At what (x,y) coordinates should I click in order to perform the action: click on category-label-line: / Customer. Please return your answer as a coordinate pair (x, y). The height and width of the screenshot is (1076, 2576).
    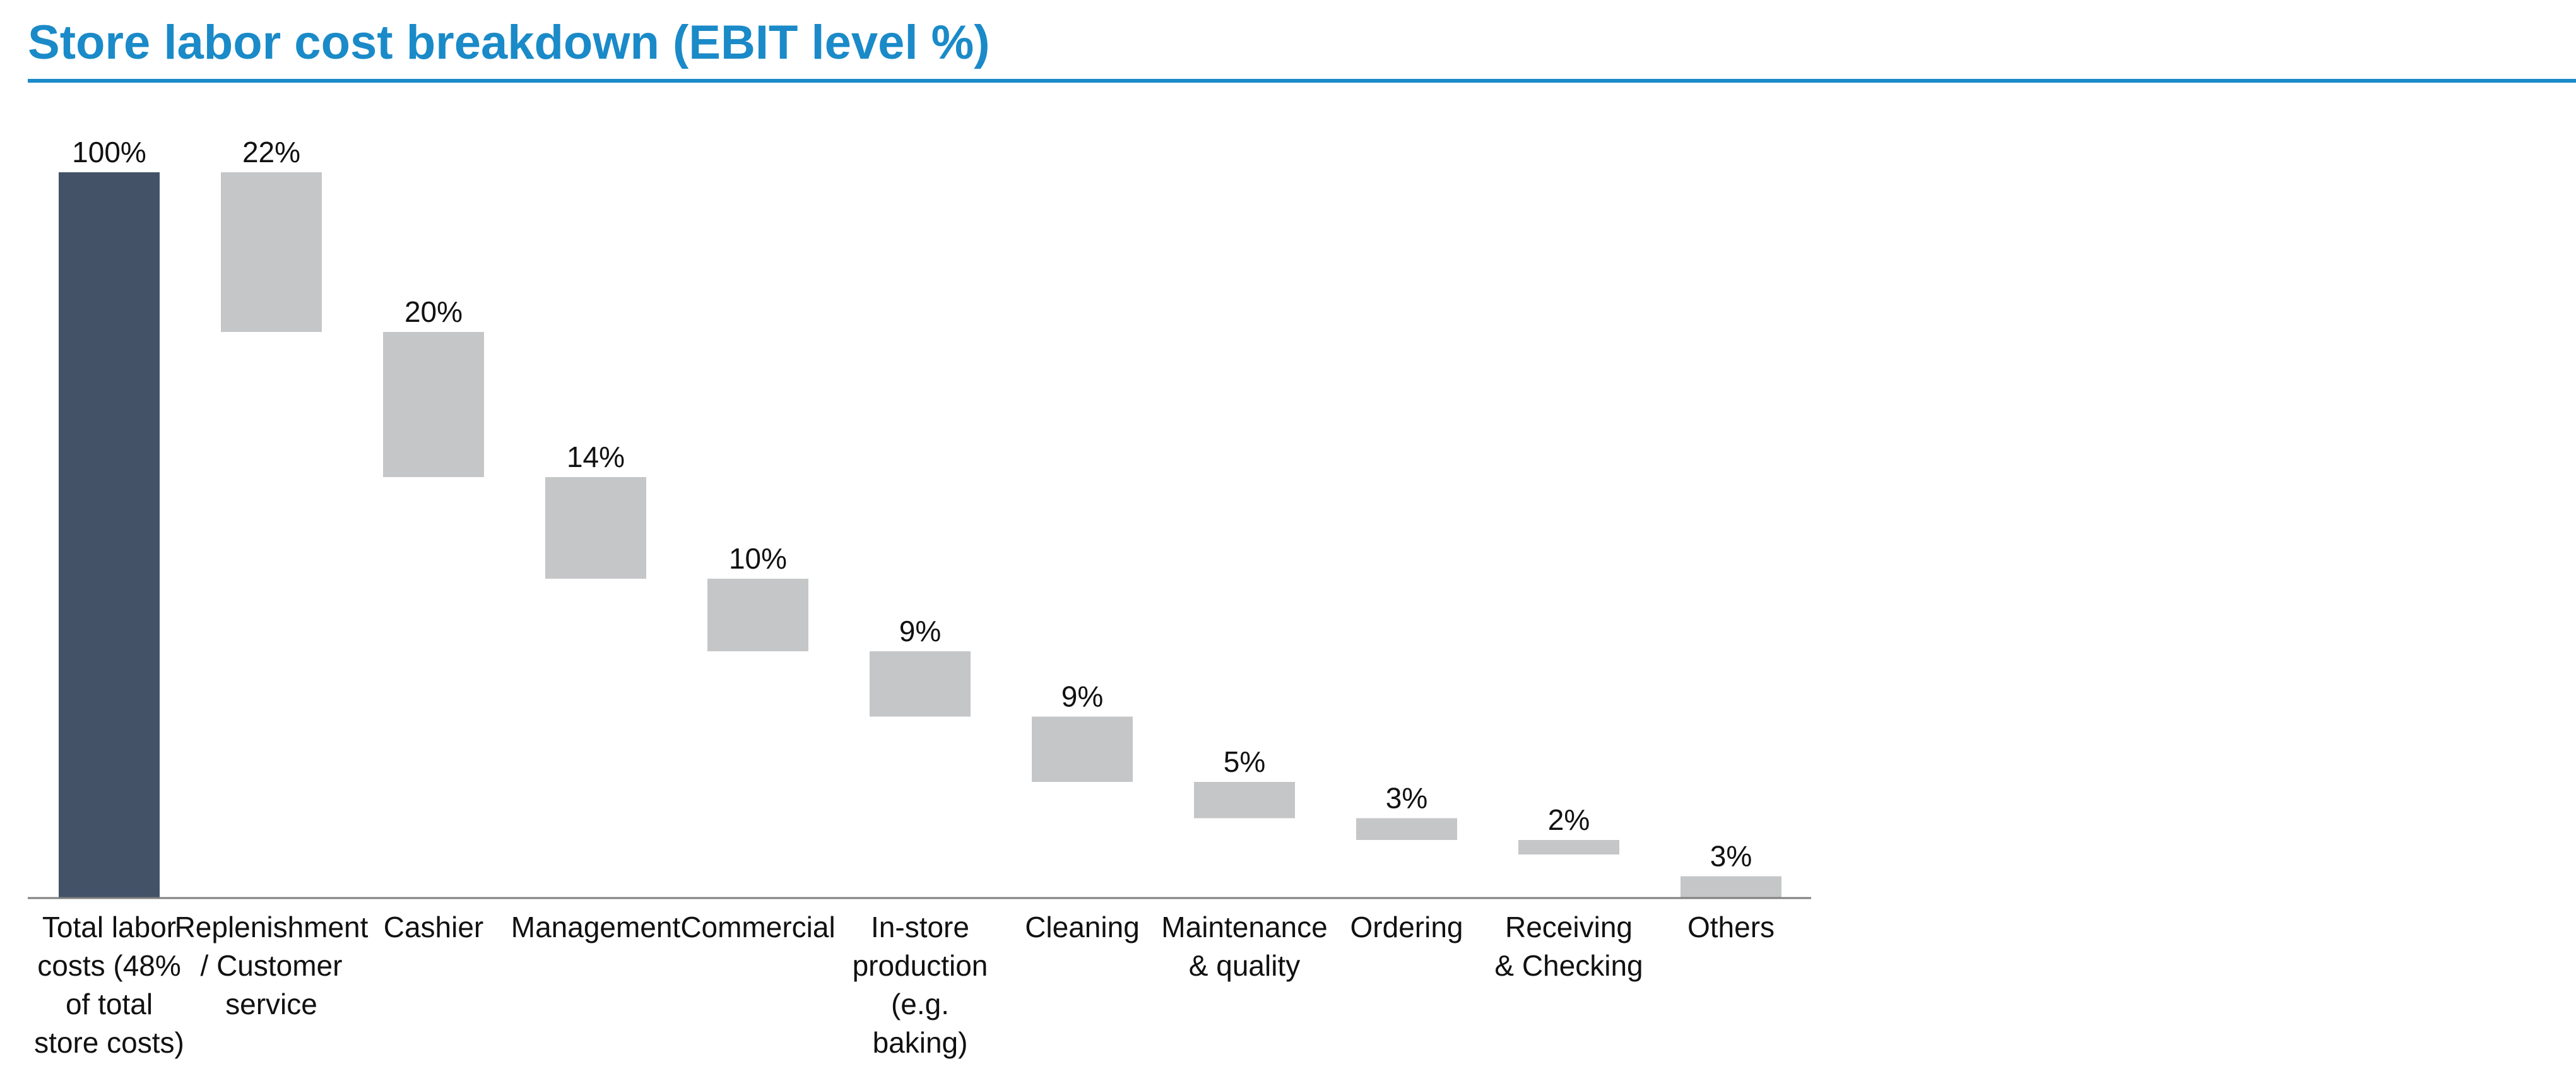
    Looking at the image, I should click on (272, 965).